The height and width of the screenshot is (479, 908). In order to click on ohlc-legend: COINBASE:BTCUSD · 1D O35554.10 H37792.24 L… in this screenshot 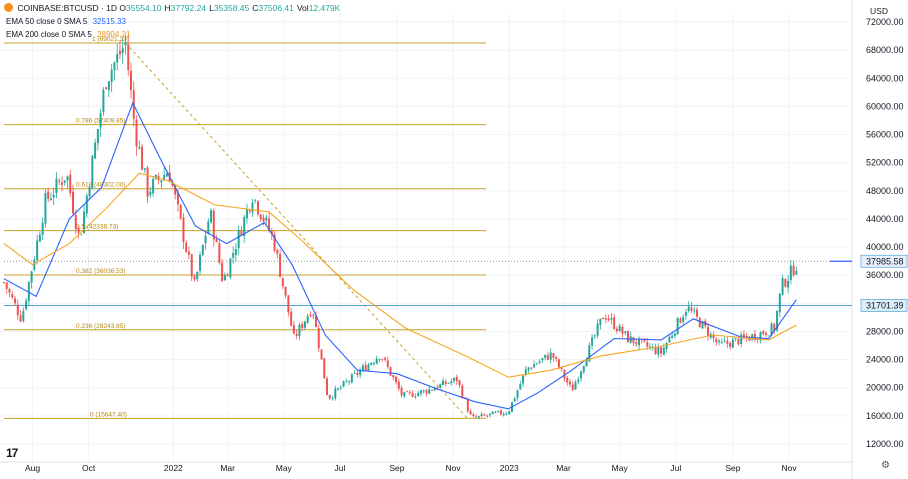, I will do `click(173, 8)`.